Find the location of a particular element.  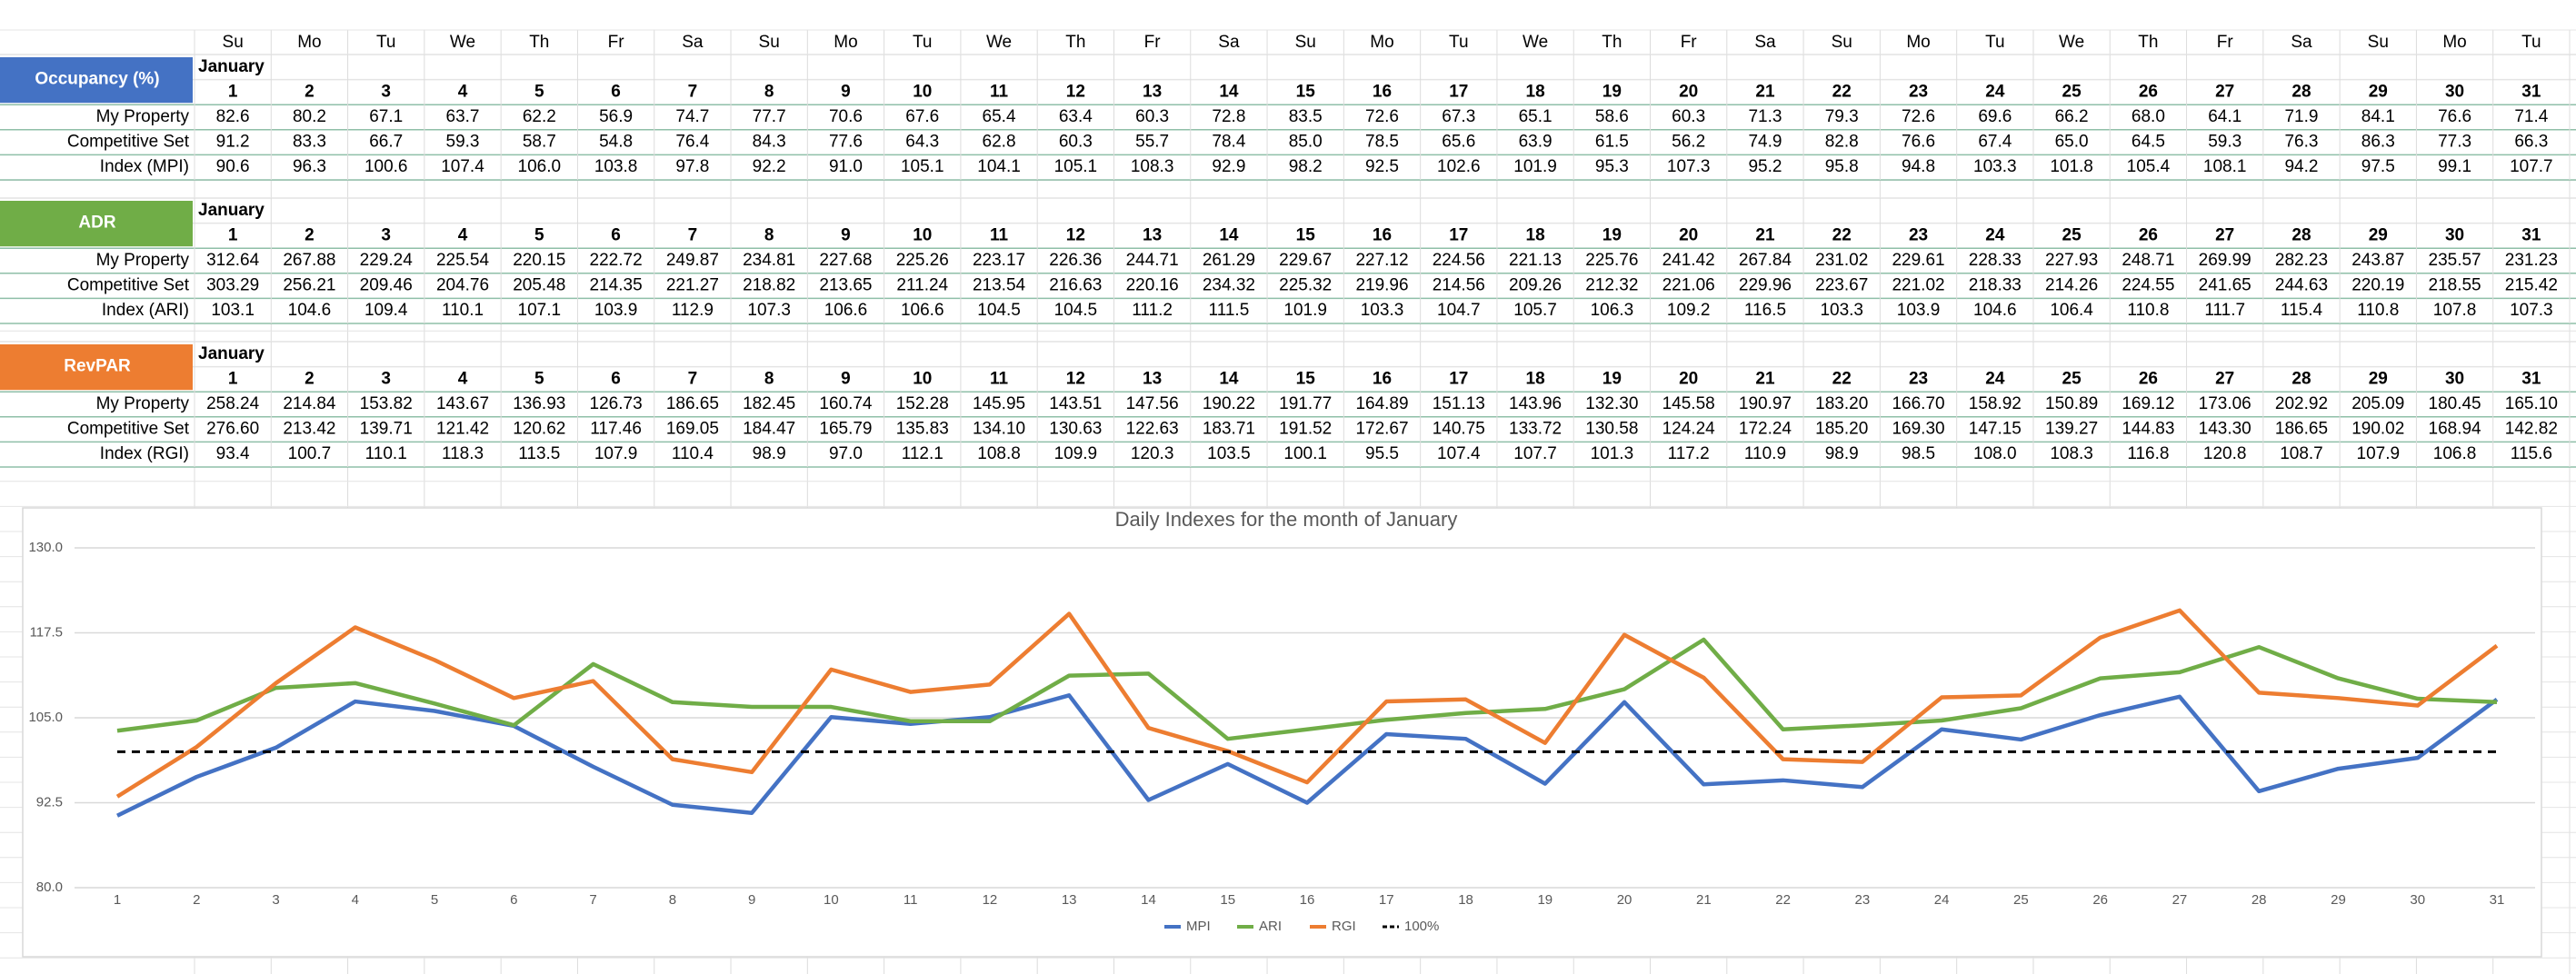

cell-value: 65.1 is located at coordinates (1536, 117).